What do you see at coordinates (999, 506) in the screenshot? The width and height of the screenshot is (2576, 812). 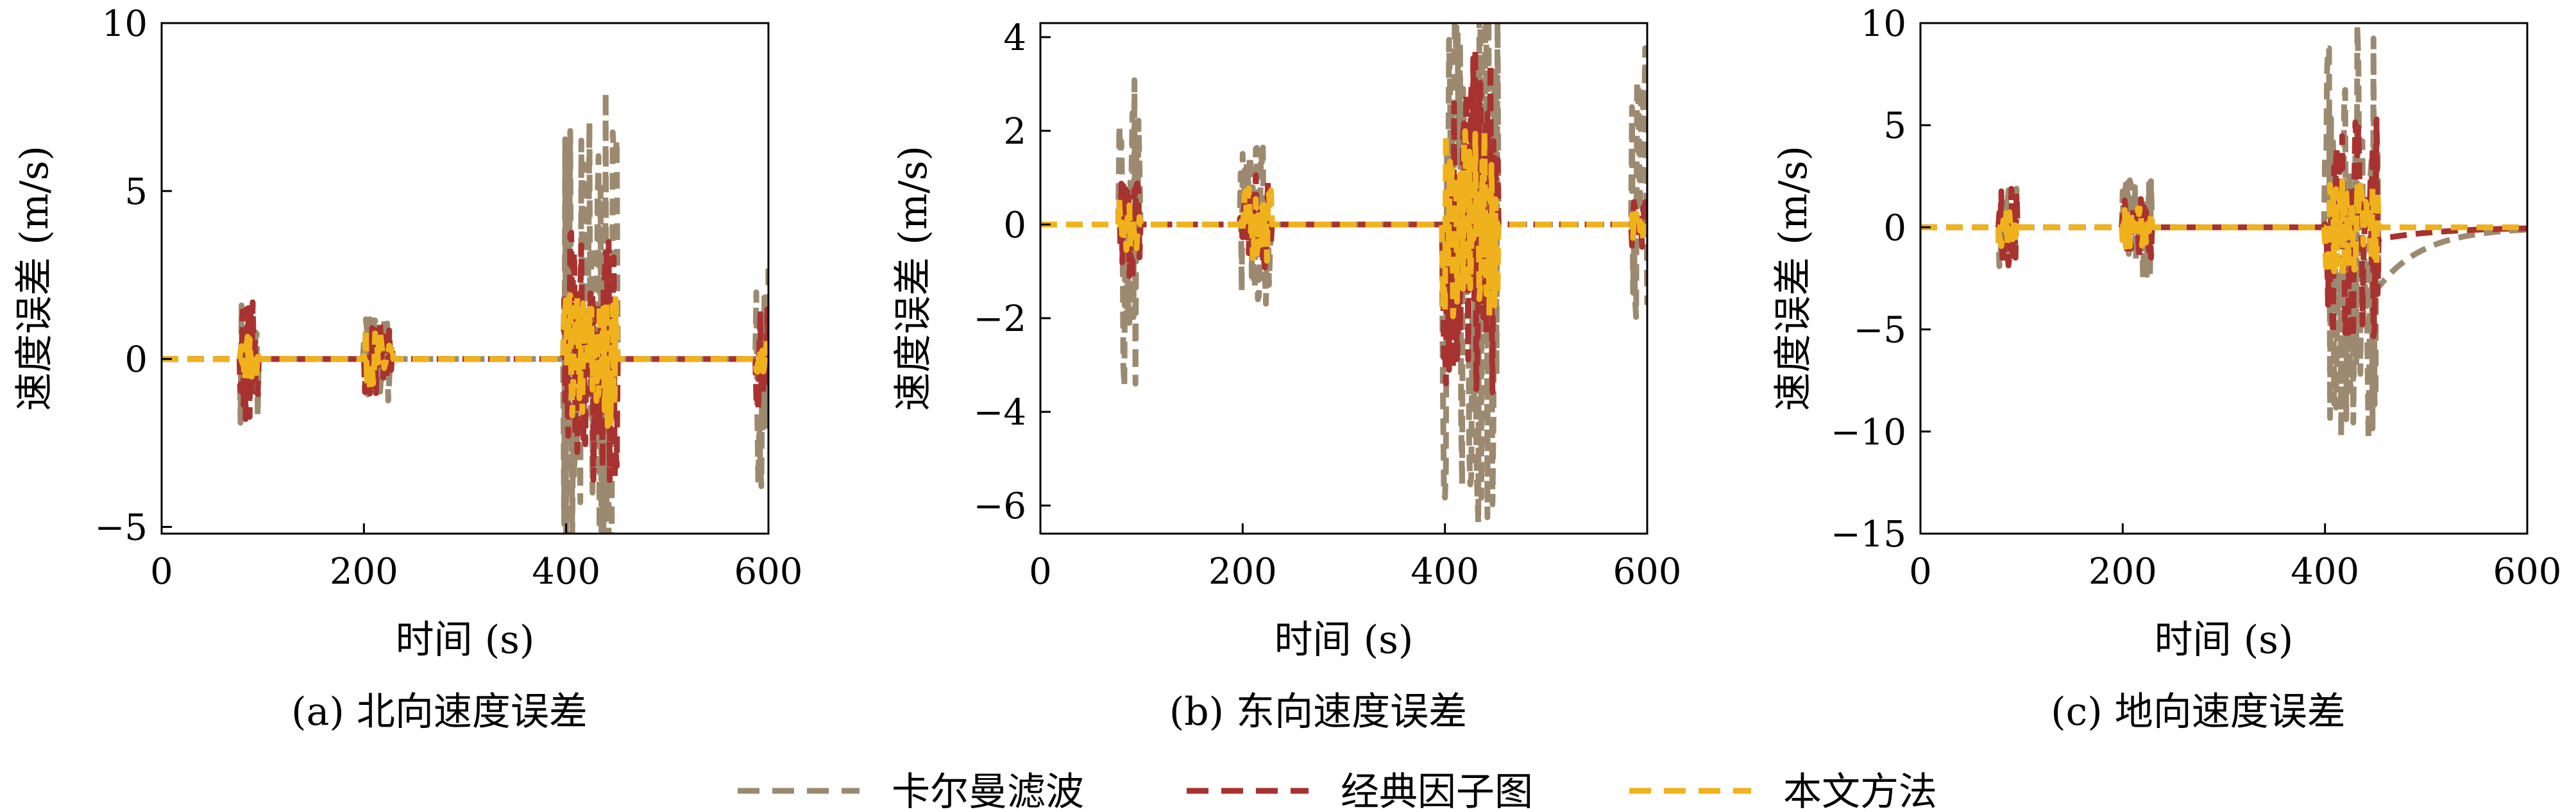 I see `y-tick-label-1-0: −6` at bounding box center [999, 506].